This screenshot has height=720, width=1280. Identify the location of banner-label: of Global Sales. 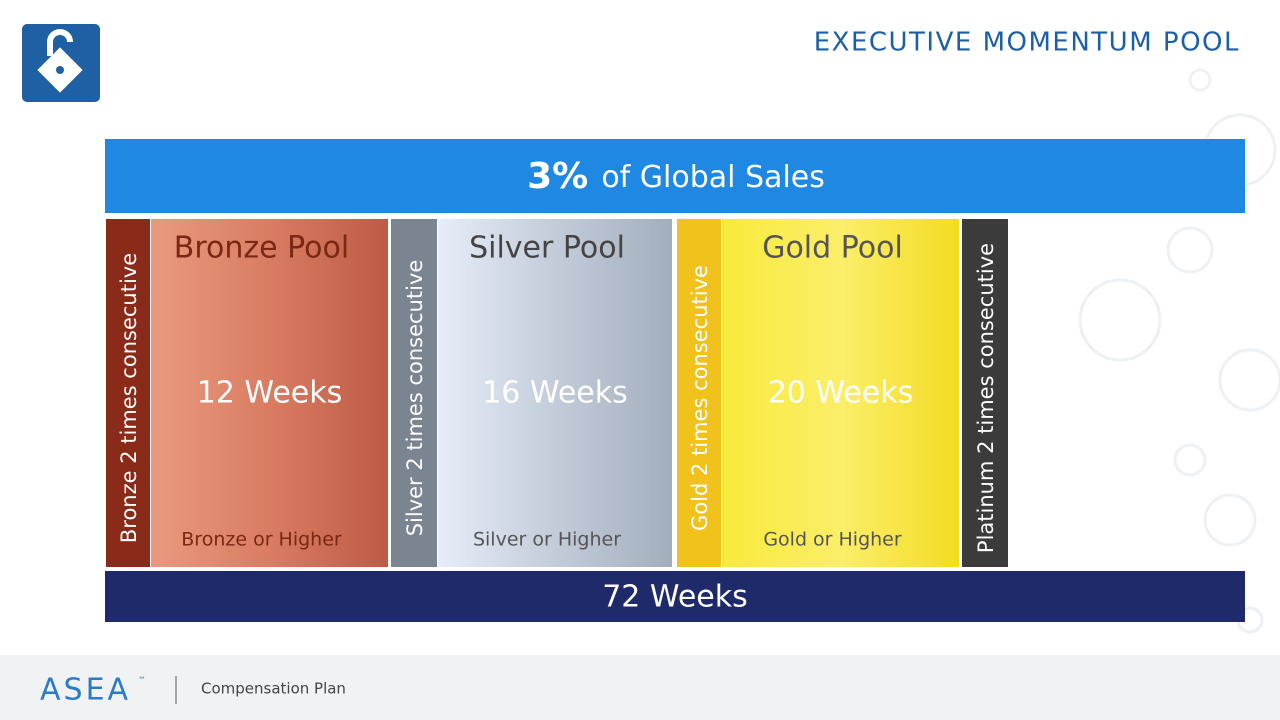
(713, 177).